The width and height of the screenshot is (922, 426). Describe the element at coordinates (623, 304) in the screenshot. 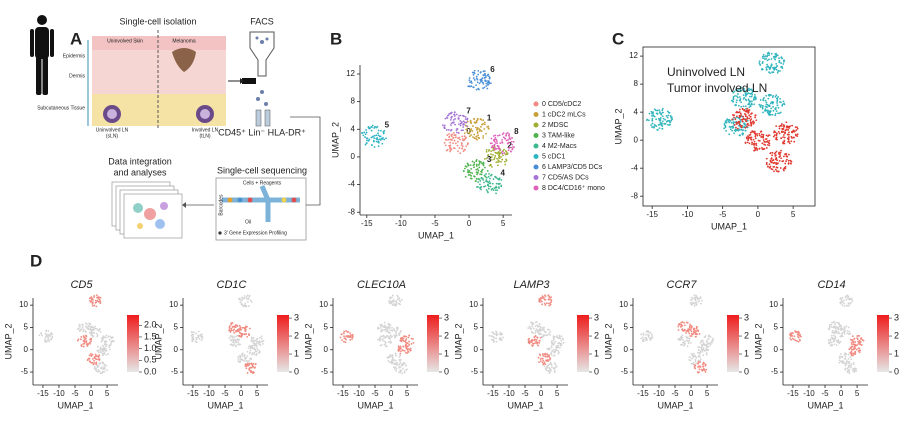

I see `y-tick-label: 10` at that location.